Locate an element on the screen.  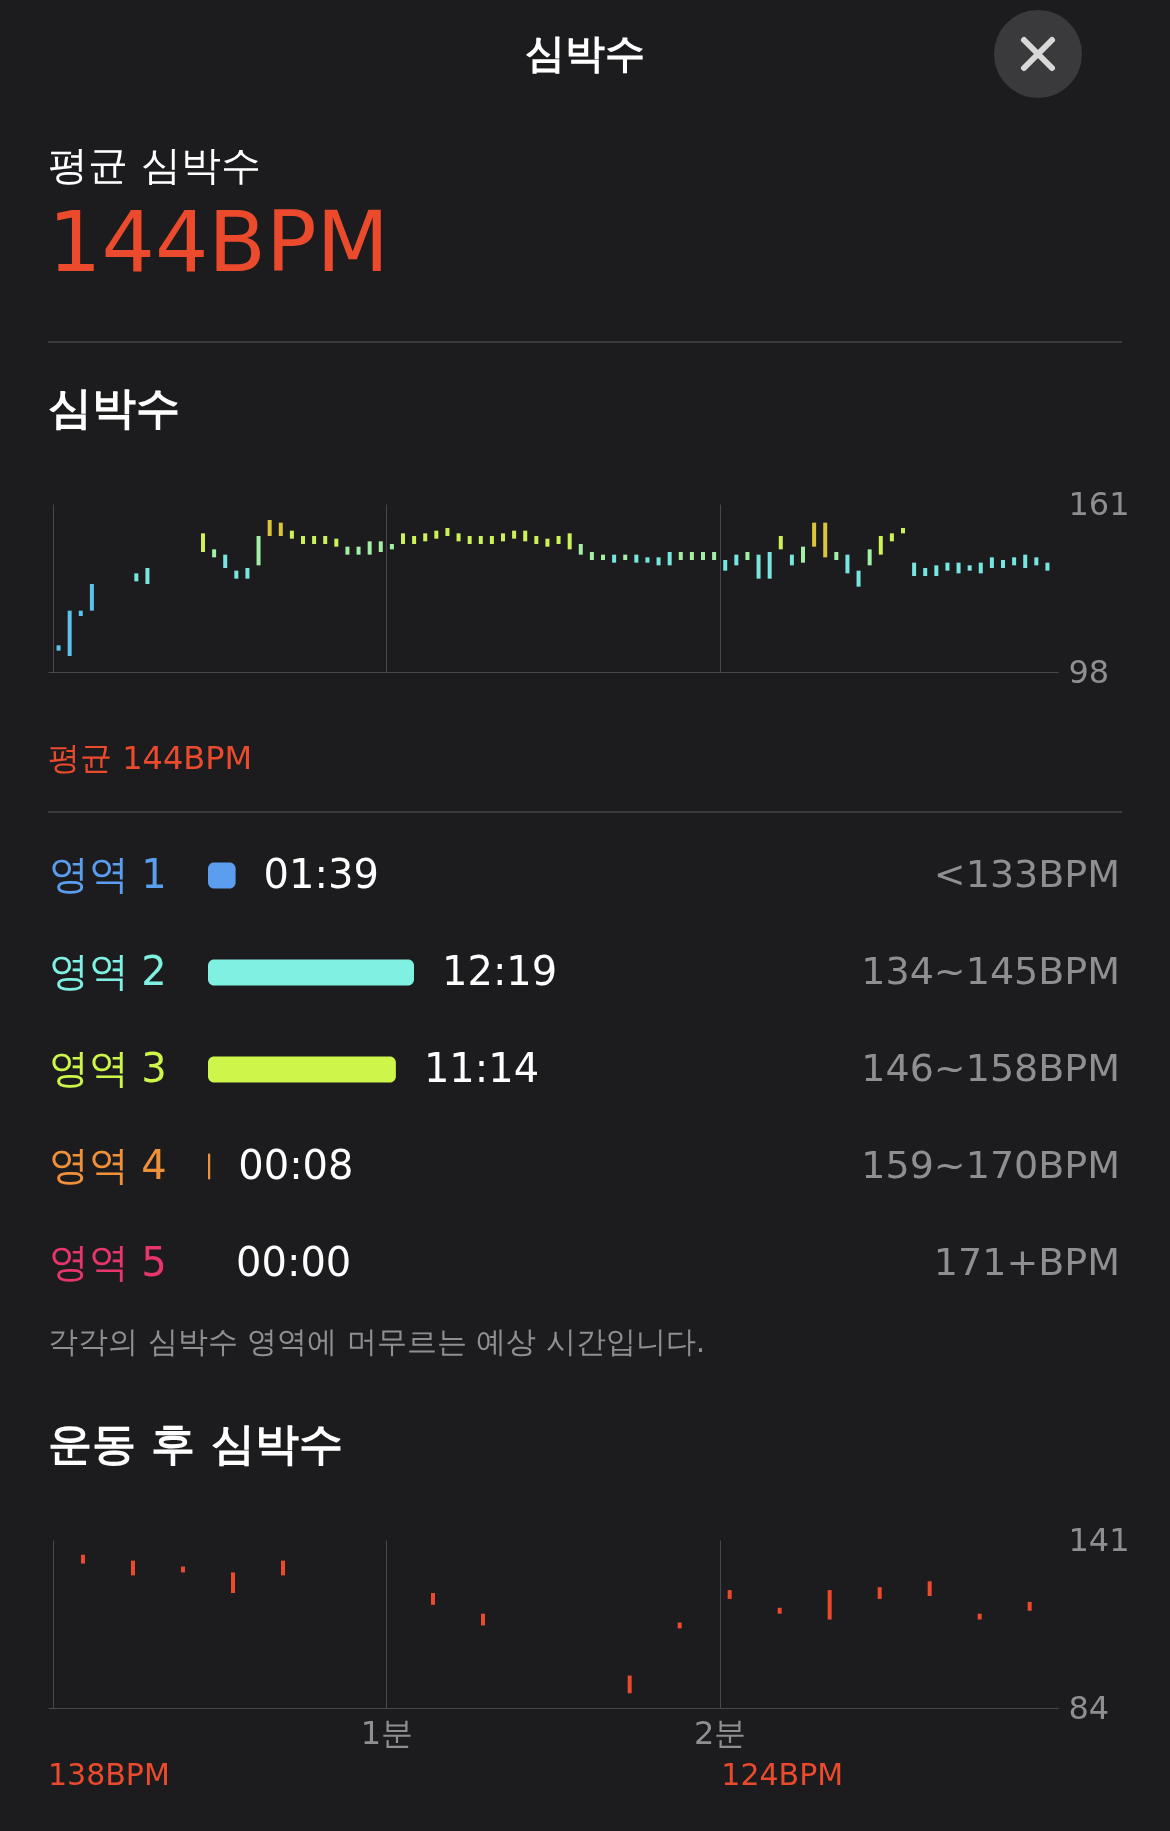
y-tick-label: 161 is located at coordinates (1099, 503).